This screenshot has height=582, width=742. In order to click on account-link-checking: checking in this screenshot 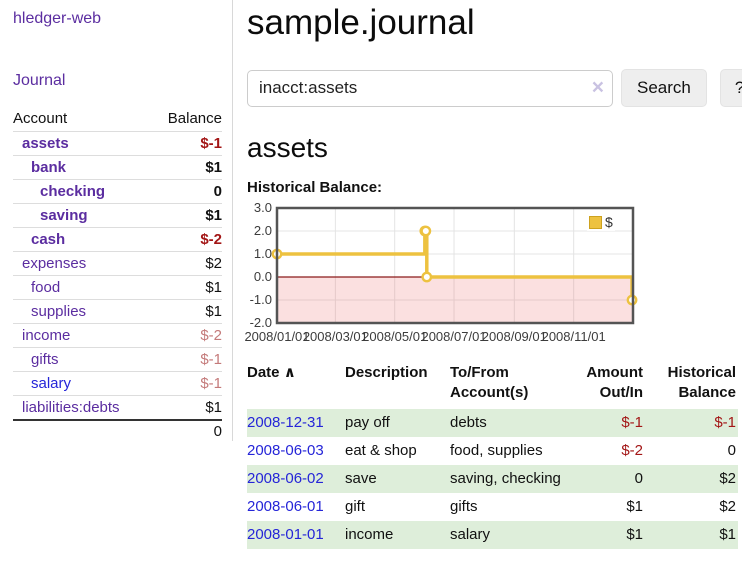, I will do `click(73, 191)`.